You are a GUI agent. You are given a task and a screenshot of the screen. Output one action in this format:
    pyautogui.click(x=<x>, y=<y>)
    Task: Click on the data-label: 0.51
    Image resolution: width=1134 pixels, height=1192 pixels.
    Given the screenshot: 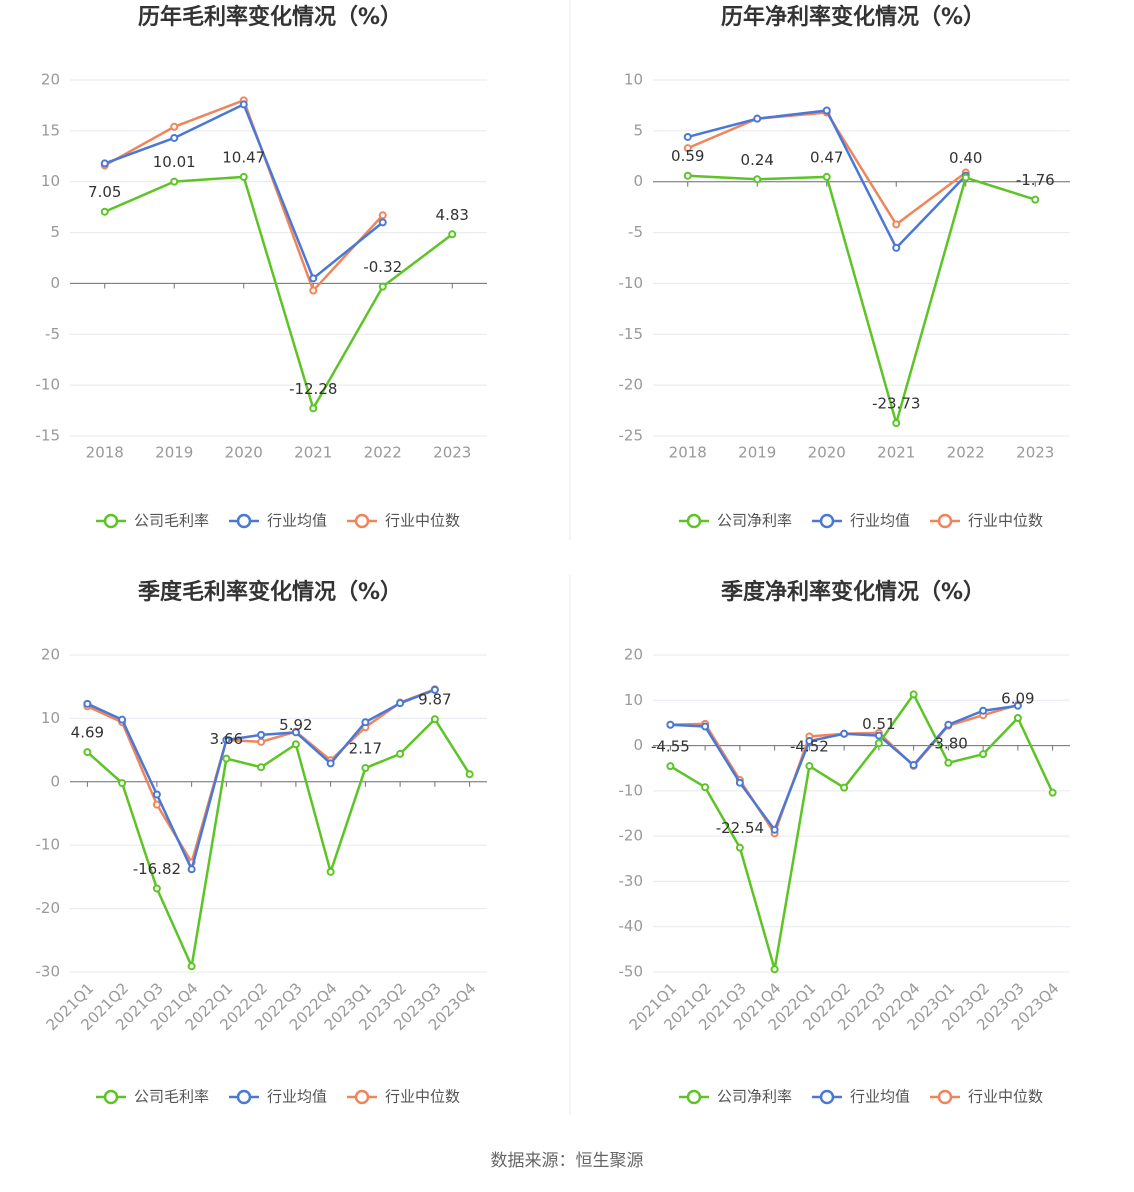 What is the action you would take?
    pyautogui.click(x=878, y=724)
    